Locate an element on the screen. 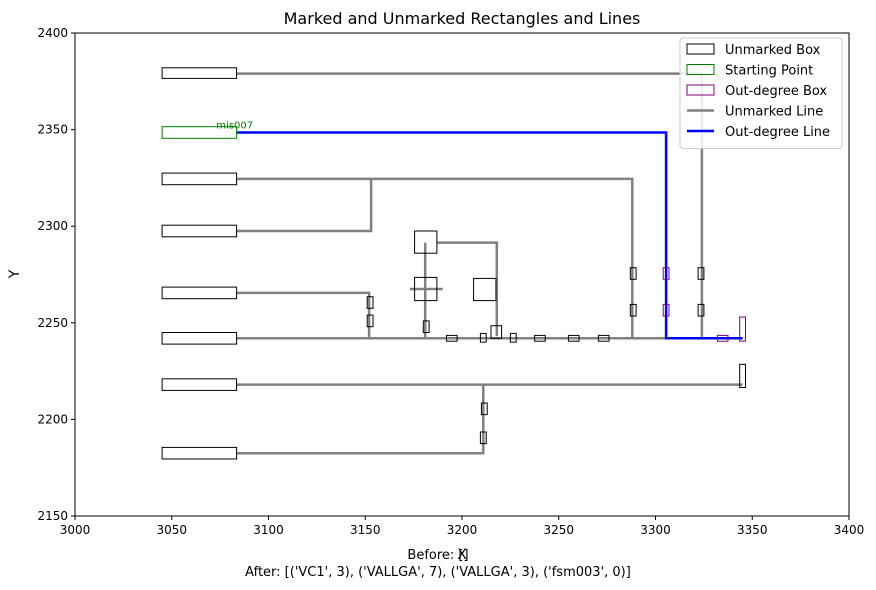  y-axis-label: Y is located at coordinates (15, 274).